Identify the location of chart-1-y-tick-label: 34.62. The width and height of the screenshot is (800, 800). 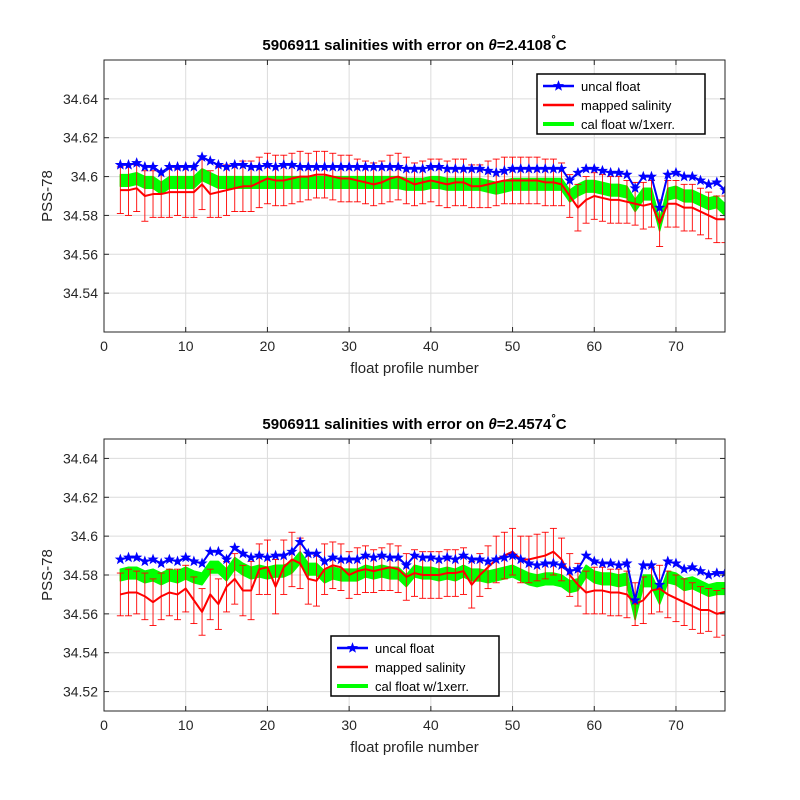
(80, 138).